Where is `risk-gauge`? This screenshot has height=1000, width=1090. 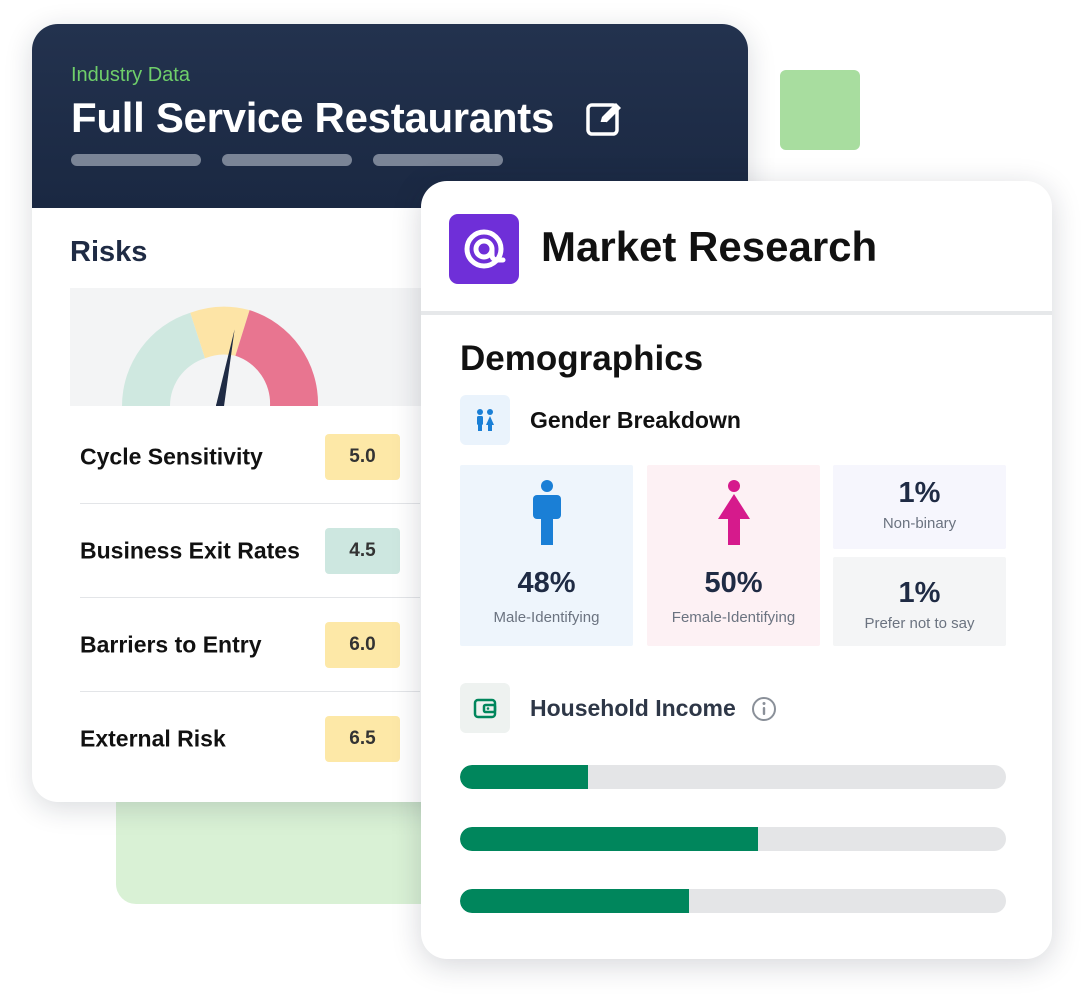 risk-gauge is located at coordinates (250, 347).